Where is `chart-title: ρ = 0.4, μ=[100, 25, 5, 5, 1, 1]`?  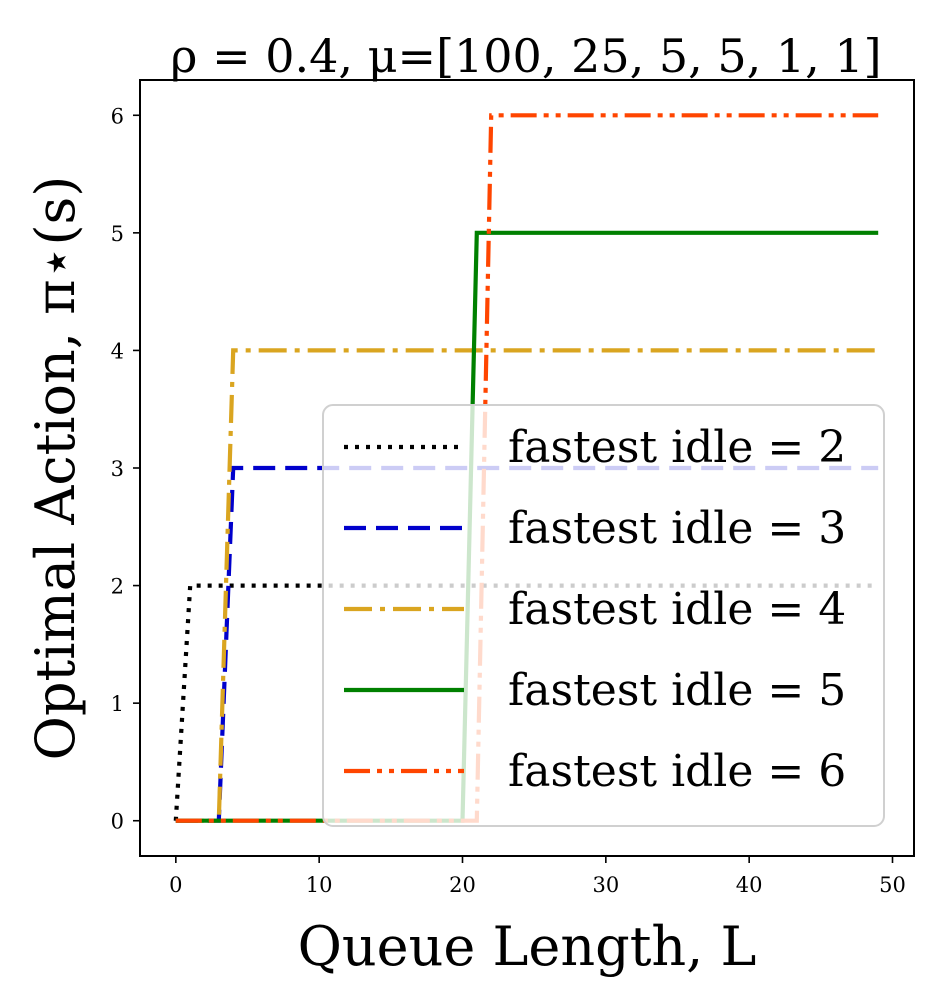
chart-title: ρ = 0.4, μ=[100, 25, 5, 5, 1, 1] is located at coordinates (525, 56).